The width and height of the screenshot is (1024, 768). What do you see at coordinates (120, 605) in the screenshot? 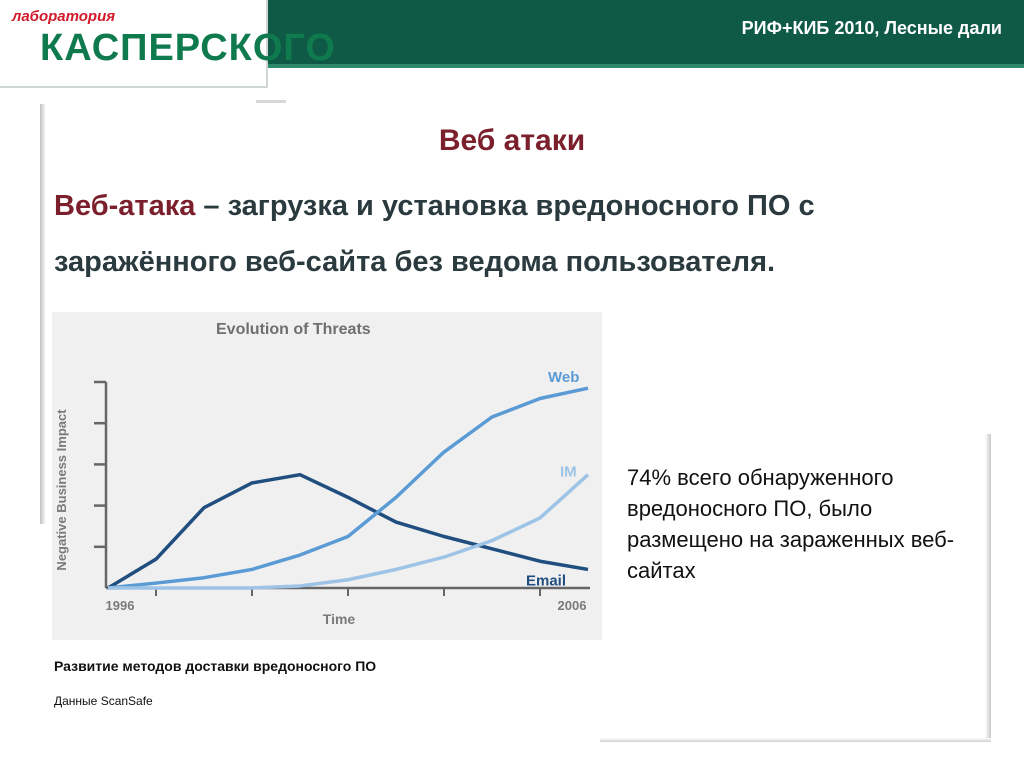
I see `x-tick-label-start: 1996` at bounding box center [120, 605].